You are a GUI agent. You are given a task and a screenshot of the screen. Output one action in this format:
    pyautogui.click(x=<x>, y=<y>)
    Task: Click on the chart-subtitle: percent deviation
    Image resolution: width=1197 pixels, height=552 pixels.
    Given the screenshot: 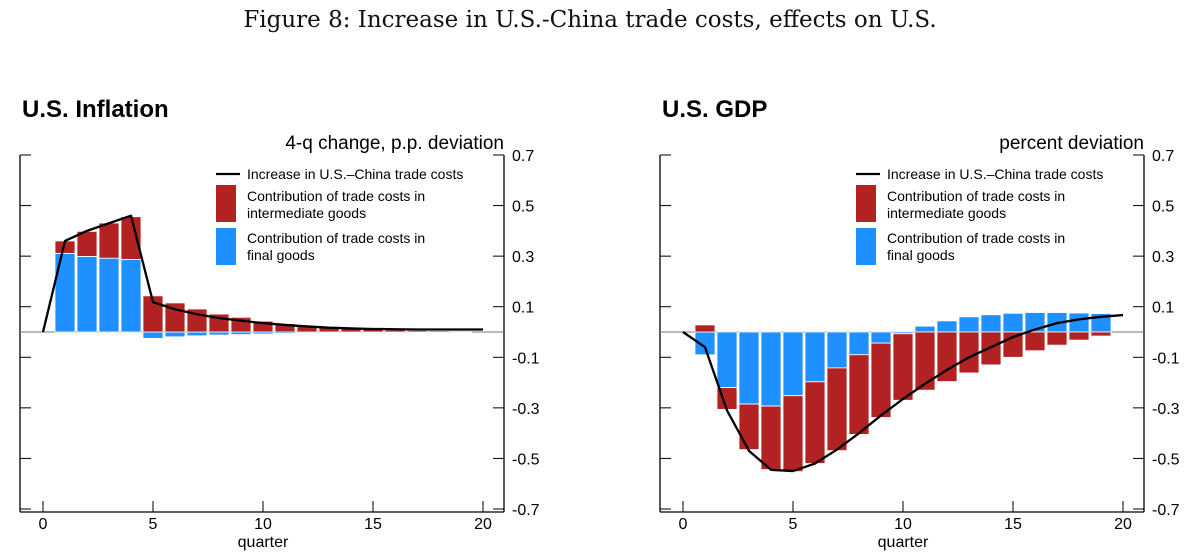 What is the action you would take?
    pyautogui.click(x=1071, y=143)
    